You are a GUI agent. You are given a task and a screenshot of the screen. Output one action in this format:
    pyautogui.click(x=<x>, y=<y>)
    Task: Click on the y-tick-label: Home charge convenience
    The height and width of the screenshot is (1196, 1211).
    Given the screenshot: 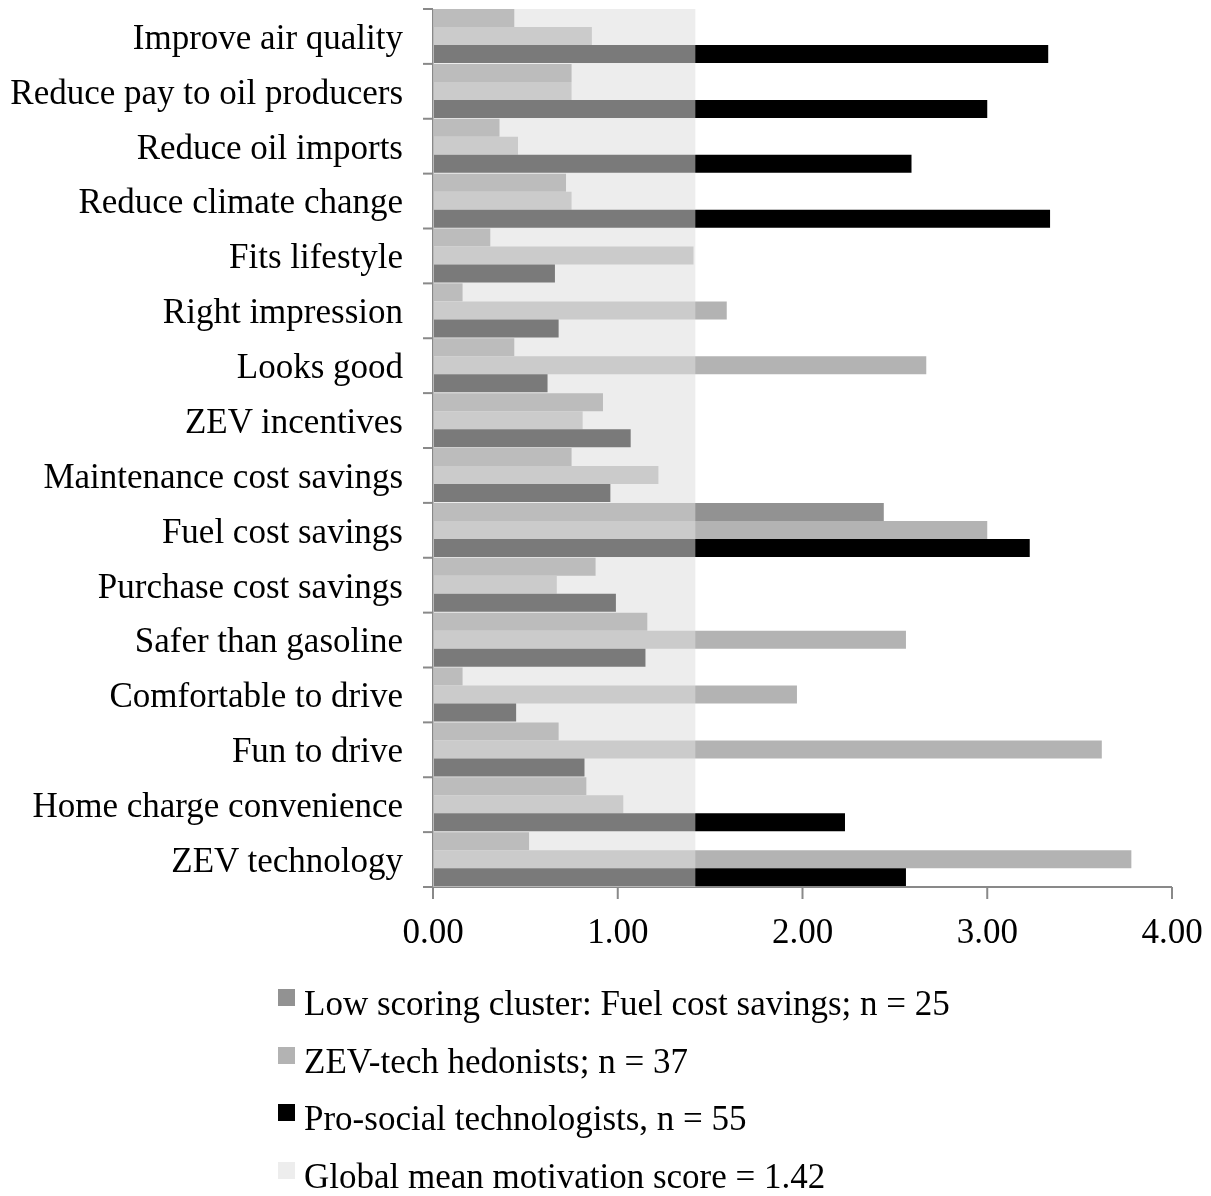 What is the action you would take?
    pyautogui.click(x=217, y=806)
    